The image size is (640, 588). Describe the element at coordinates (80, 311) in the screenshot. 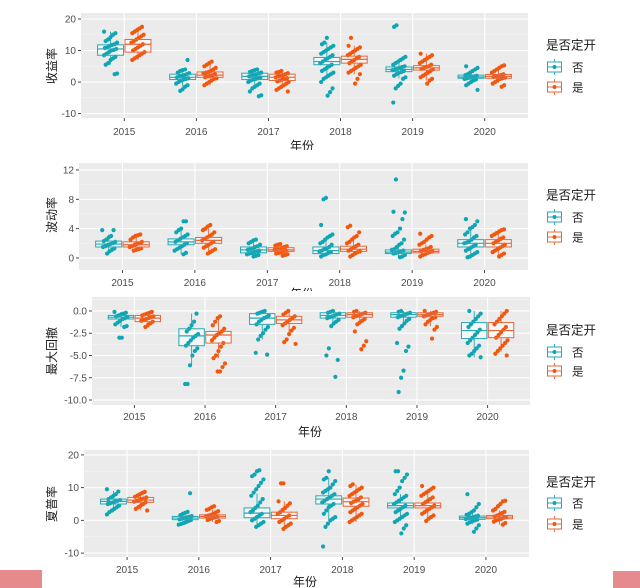

I see `y-tick-label: 0.0` at that location.